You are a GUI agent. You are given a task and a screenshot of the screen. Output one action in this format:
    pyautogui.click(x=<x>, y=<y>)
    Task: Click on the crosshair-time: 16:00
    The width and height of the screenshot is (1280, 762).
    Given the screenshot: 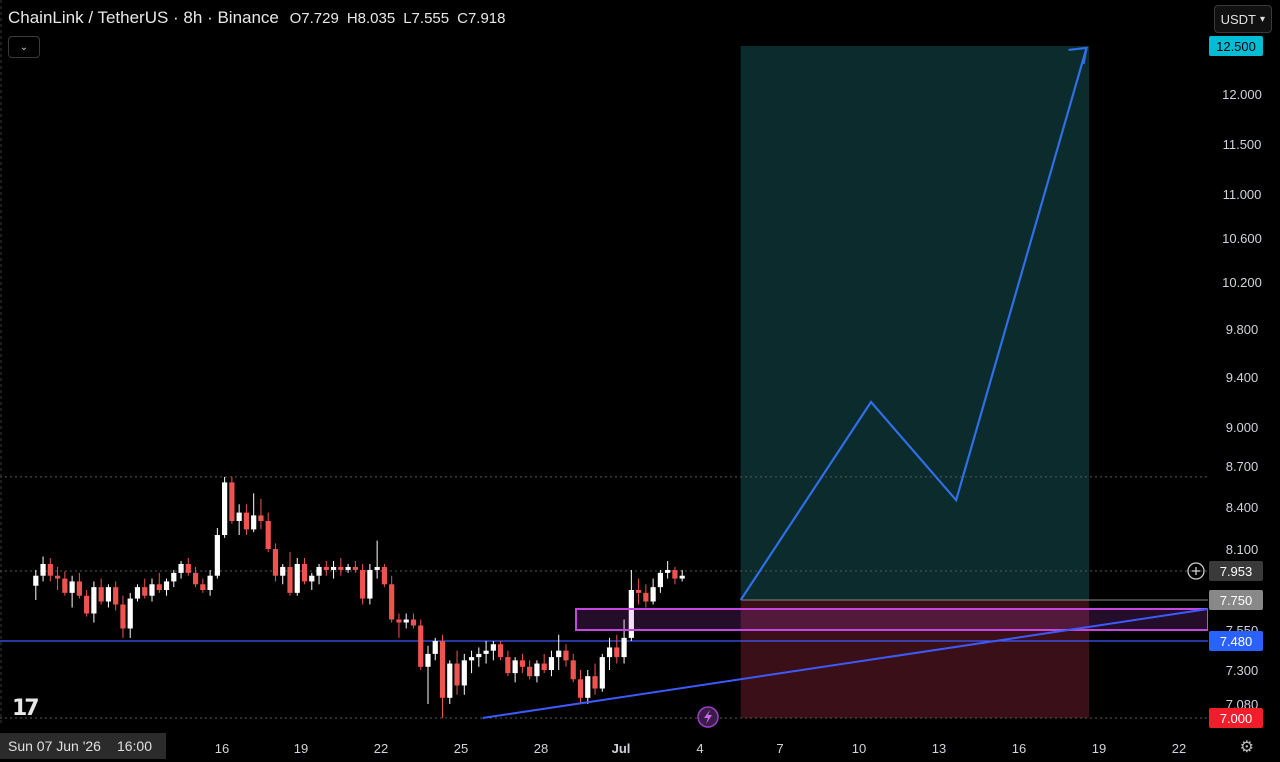 What is the action you would take?
    pyautogui.click(x=134, y=746)
    